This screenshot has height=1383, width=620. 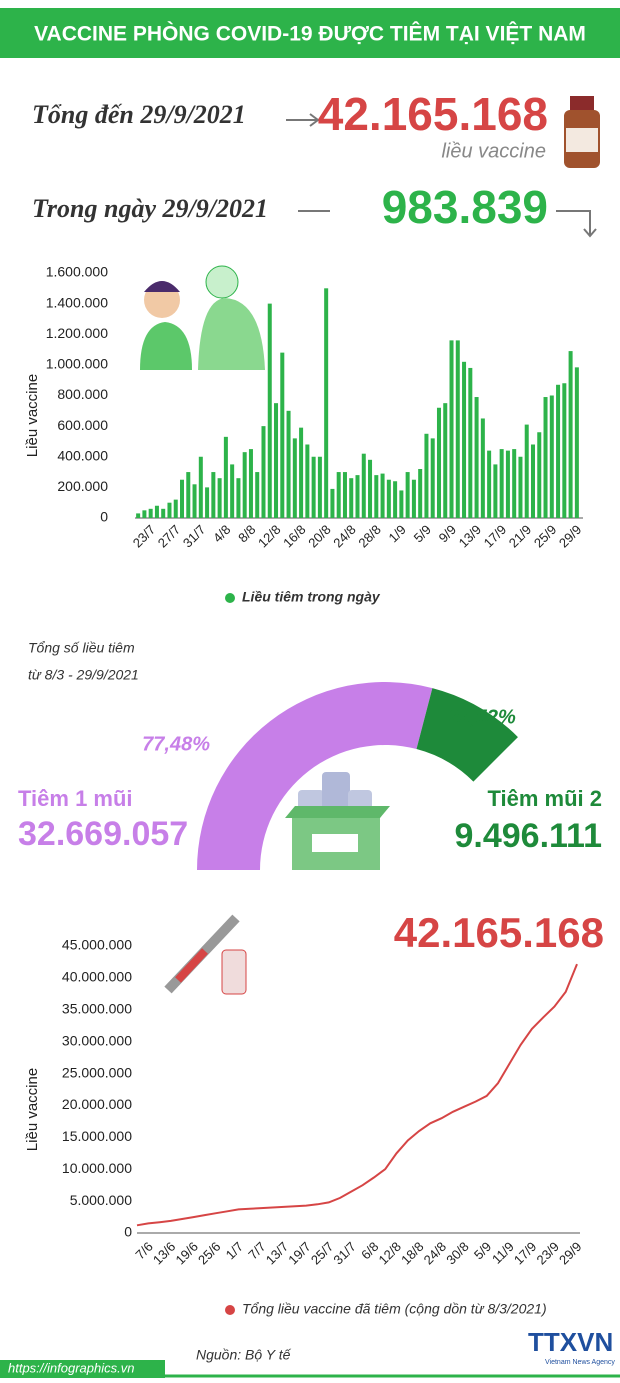 What do you see at coordinates (82, 425) in the screenshot?
I see `y-tick-label: 600.000` at bounding box center [82, 425].